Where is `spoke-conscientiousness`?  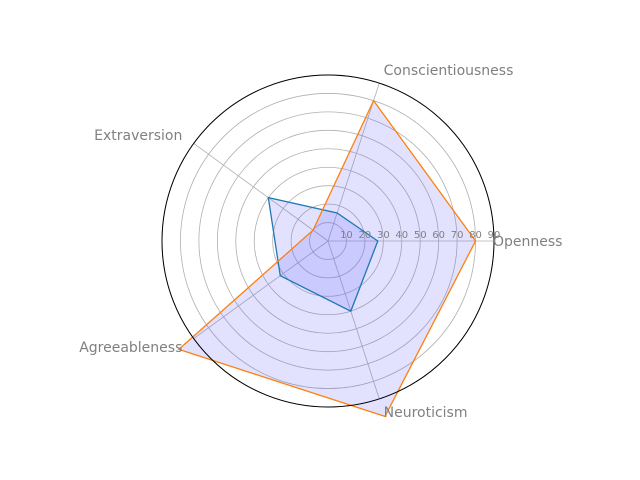
spoke-conscientiousness is located at coordinates (353, 162).